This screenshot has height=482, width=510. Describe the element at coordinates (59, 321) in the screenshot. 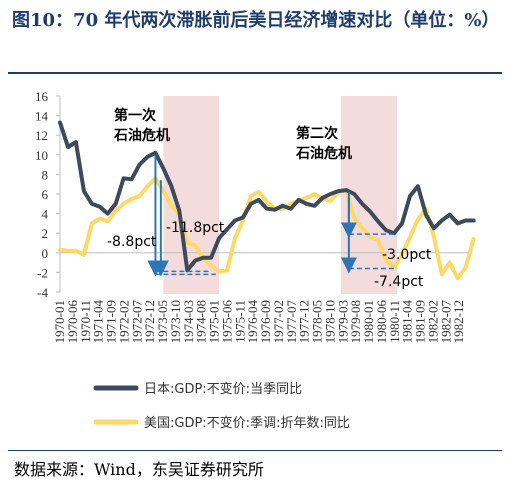

I see `x-tick-label: 1970-01` at that location.